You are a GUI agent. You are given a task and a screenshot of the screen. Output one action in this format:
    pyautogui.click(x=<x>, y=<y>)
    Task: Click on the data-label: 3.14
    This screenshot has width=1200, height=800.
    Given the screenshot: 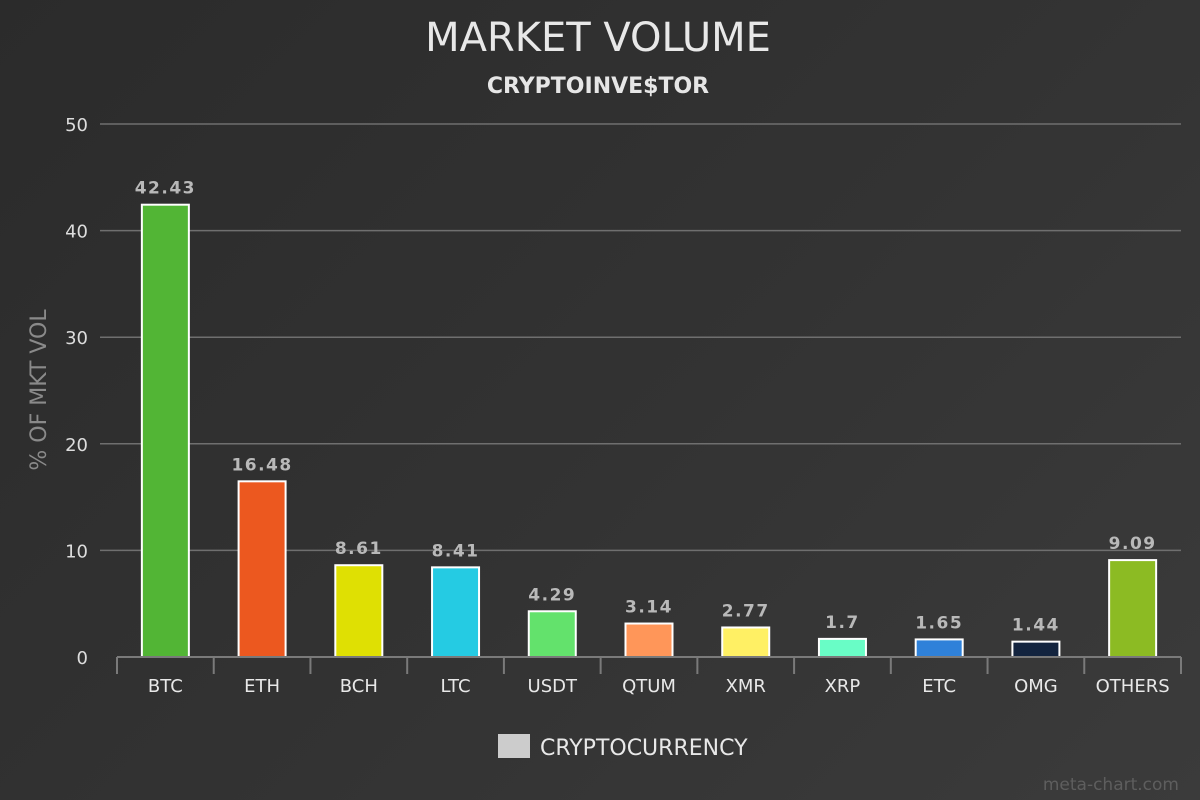 What is the action you would take?
    pyautogui.click(x=649, y=608)
    